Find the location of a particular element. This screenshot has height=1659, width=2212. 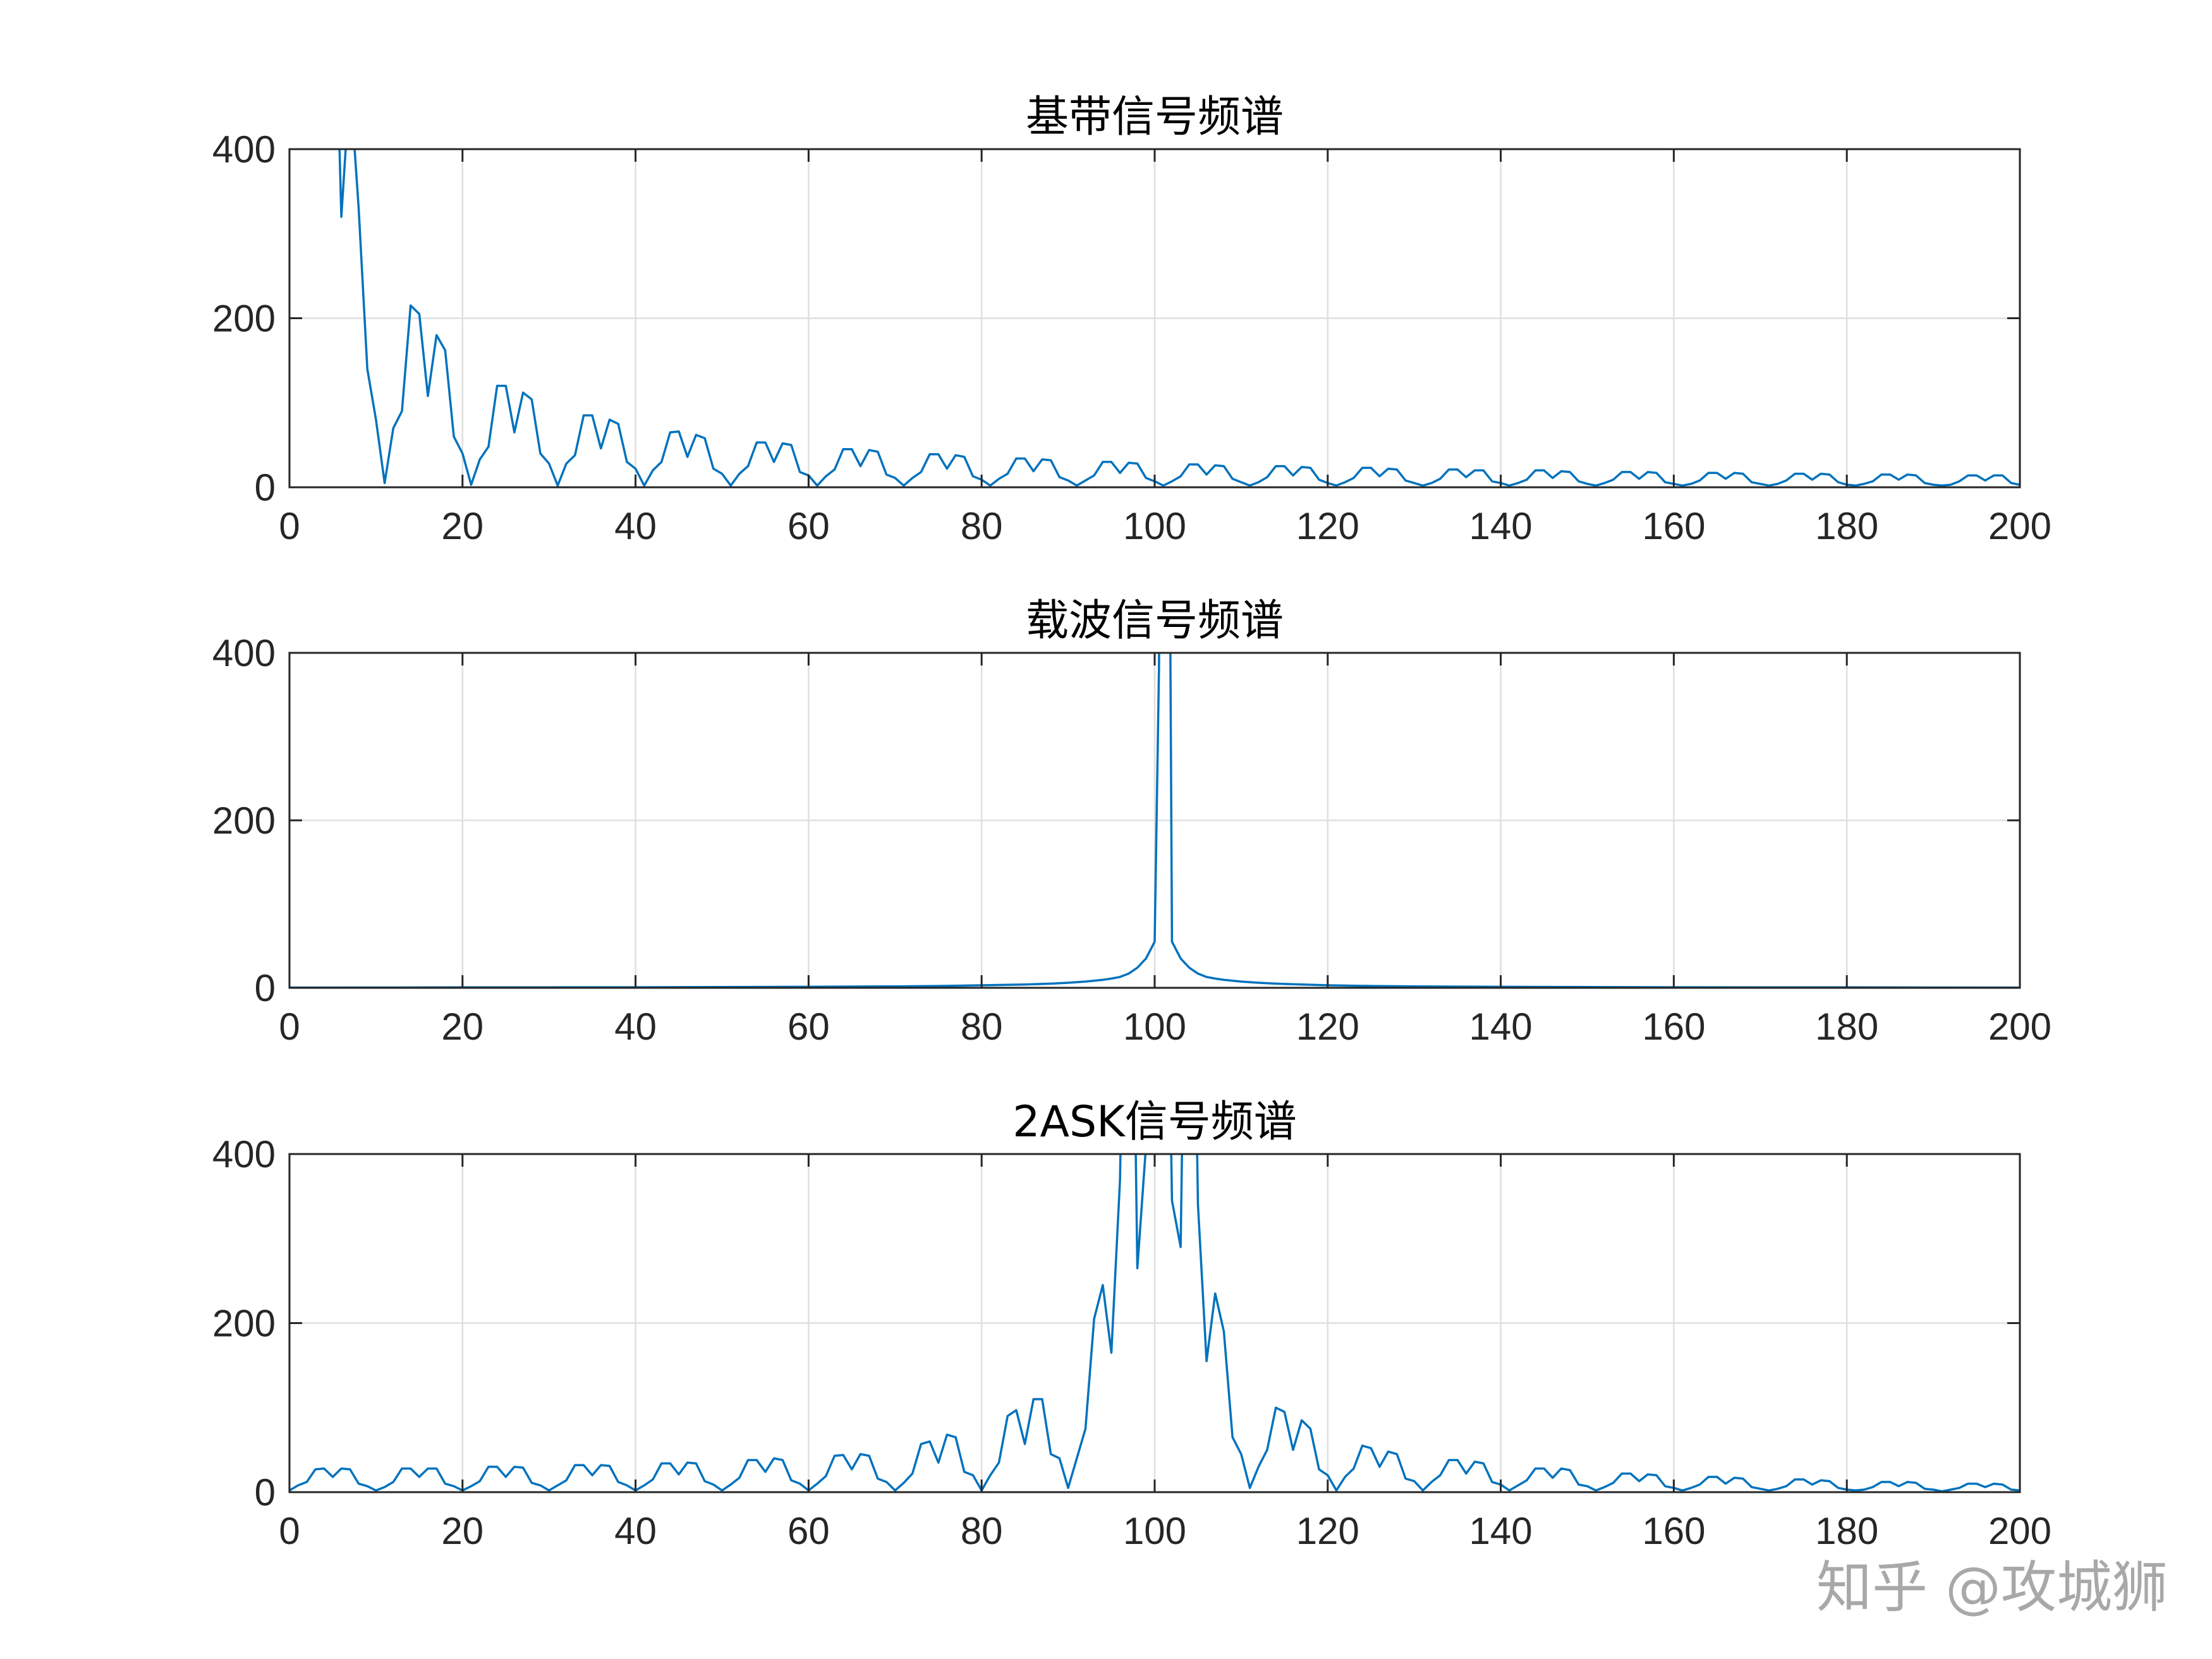

watermark: 知乎 @攻城狮 is located at coordinates (1992, 1587).